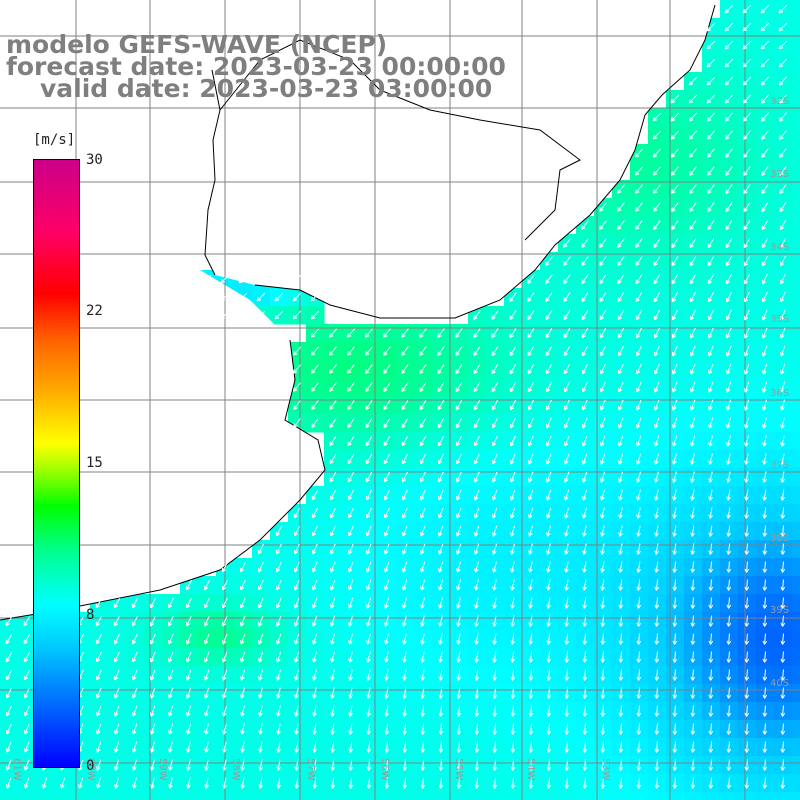 This screenshot has width=800, height=800. What do you see at coordinates (605, 769) in the screenshot?
I see `lon-label: 53W` at bounding box center [605, 769].